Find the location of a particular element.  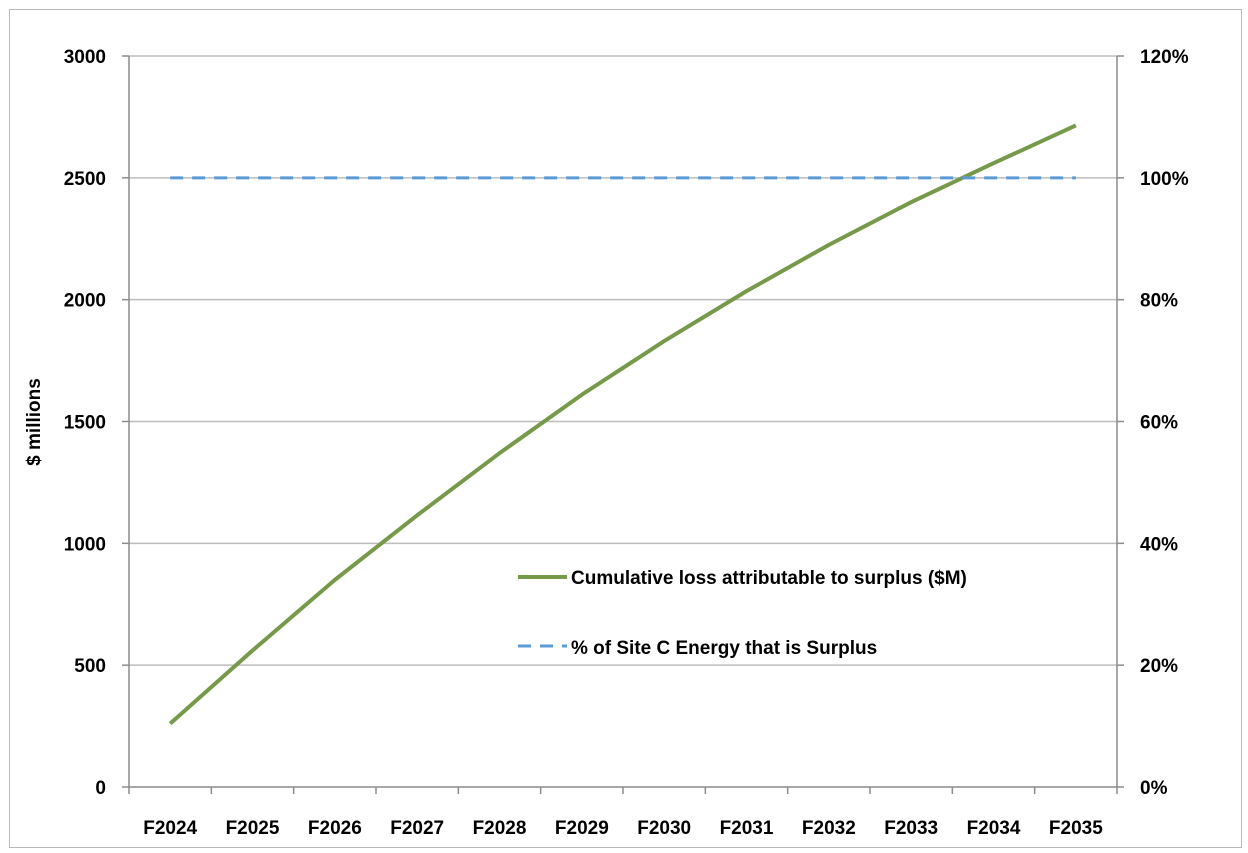

left-tick-label: 1500 is located at coordinates (85, 423).